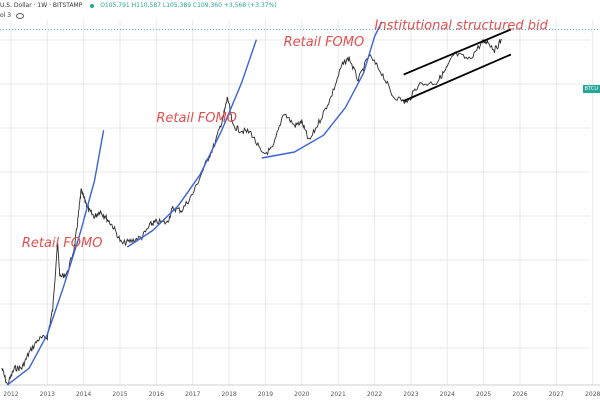 The height and width of the screenshot is (400, 600). Describe the element at coordinates (374, 394) in the screenshot. I see `x-tick-label: 2022` at that location.